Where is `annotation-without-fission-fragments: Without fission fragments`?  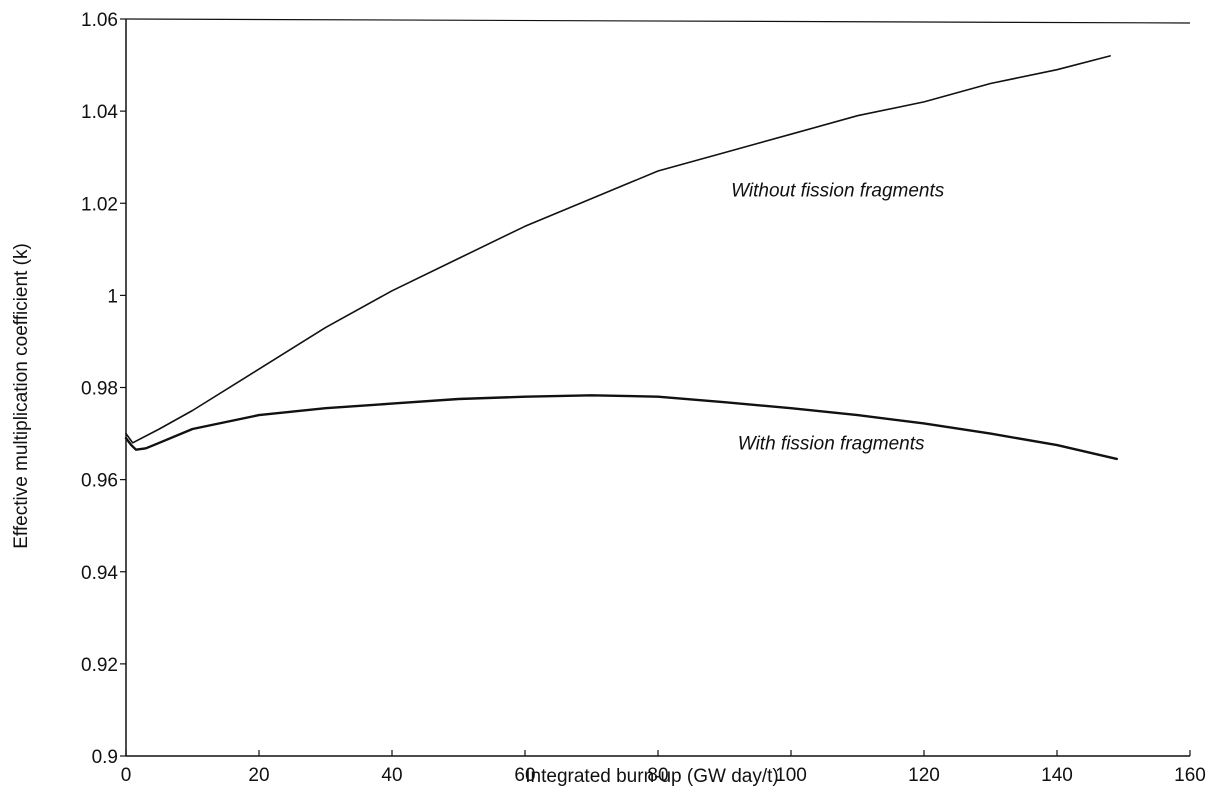 annotation-without-fission-fragments: Without fission fragments is located at coordinates (838, 190).